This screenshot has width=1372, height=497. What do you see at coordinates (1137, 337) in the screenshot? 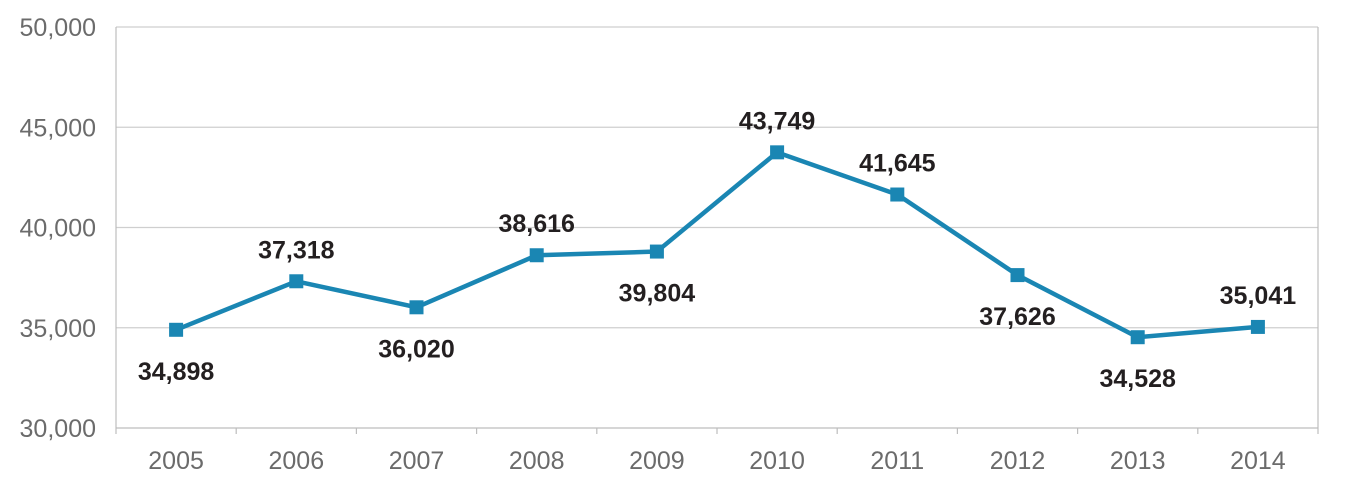
I see `data-point-2013` at bounding box center [1137, 337].